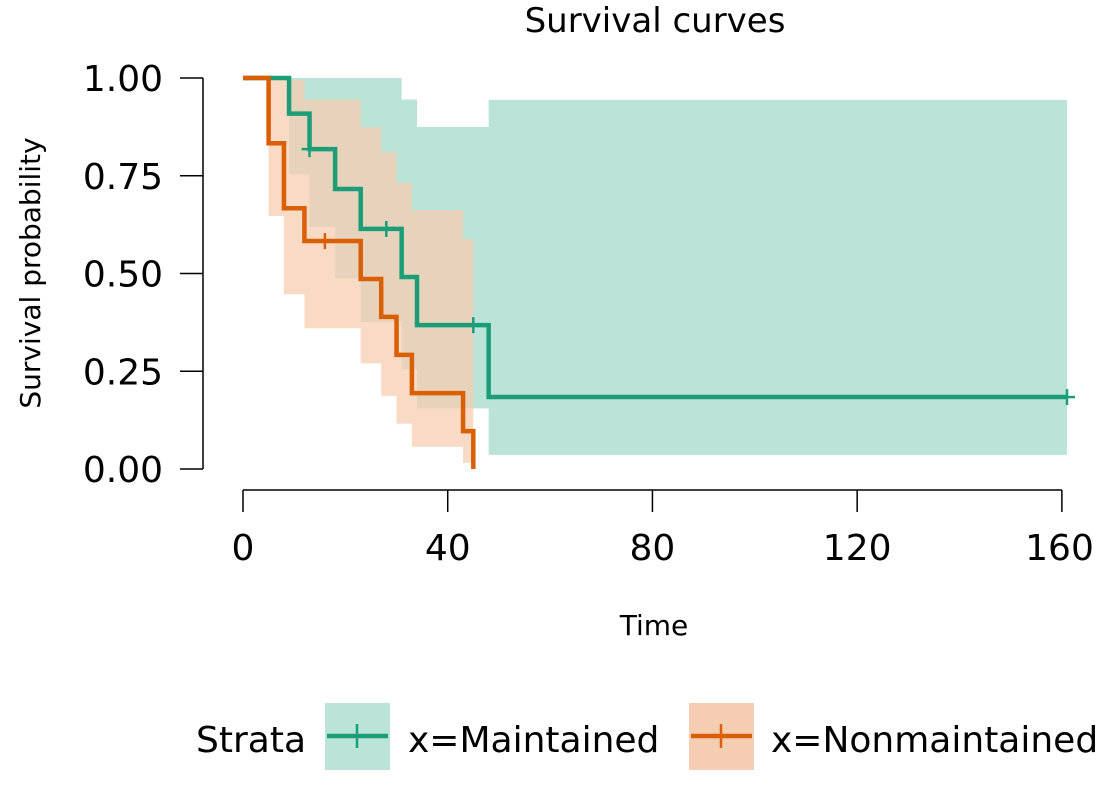 This screenshot has width=1106, height=786. What do you see at coordinates (123, 372) in the screenshot?
I see `y-tick-label: 0.25` at bounding box center [123, 372].